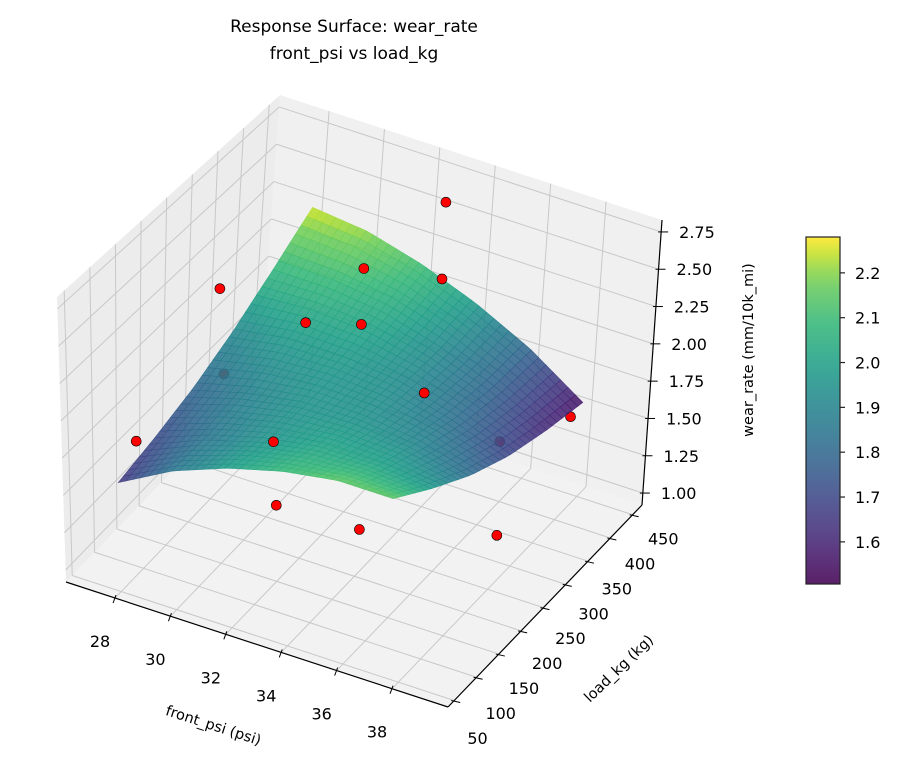  I want to click on z-tick-label: 2.25, so click(692, 307).